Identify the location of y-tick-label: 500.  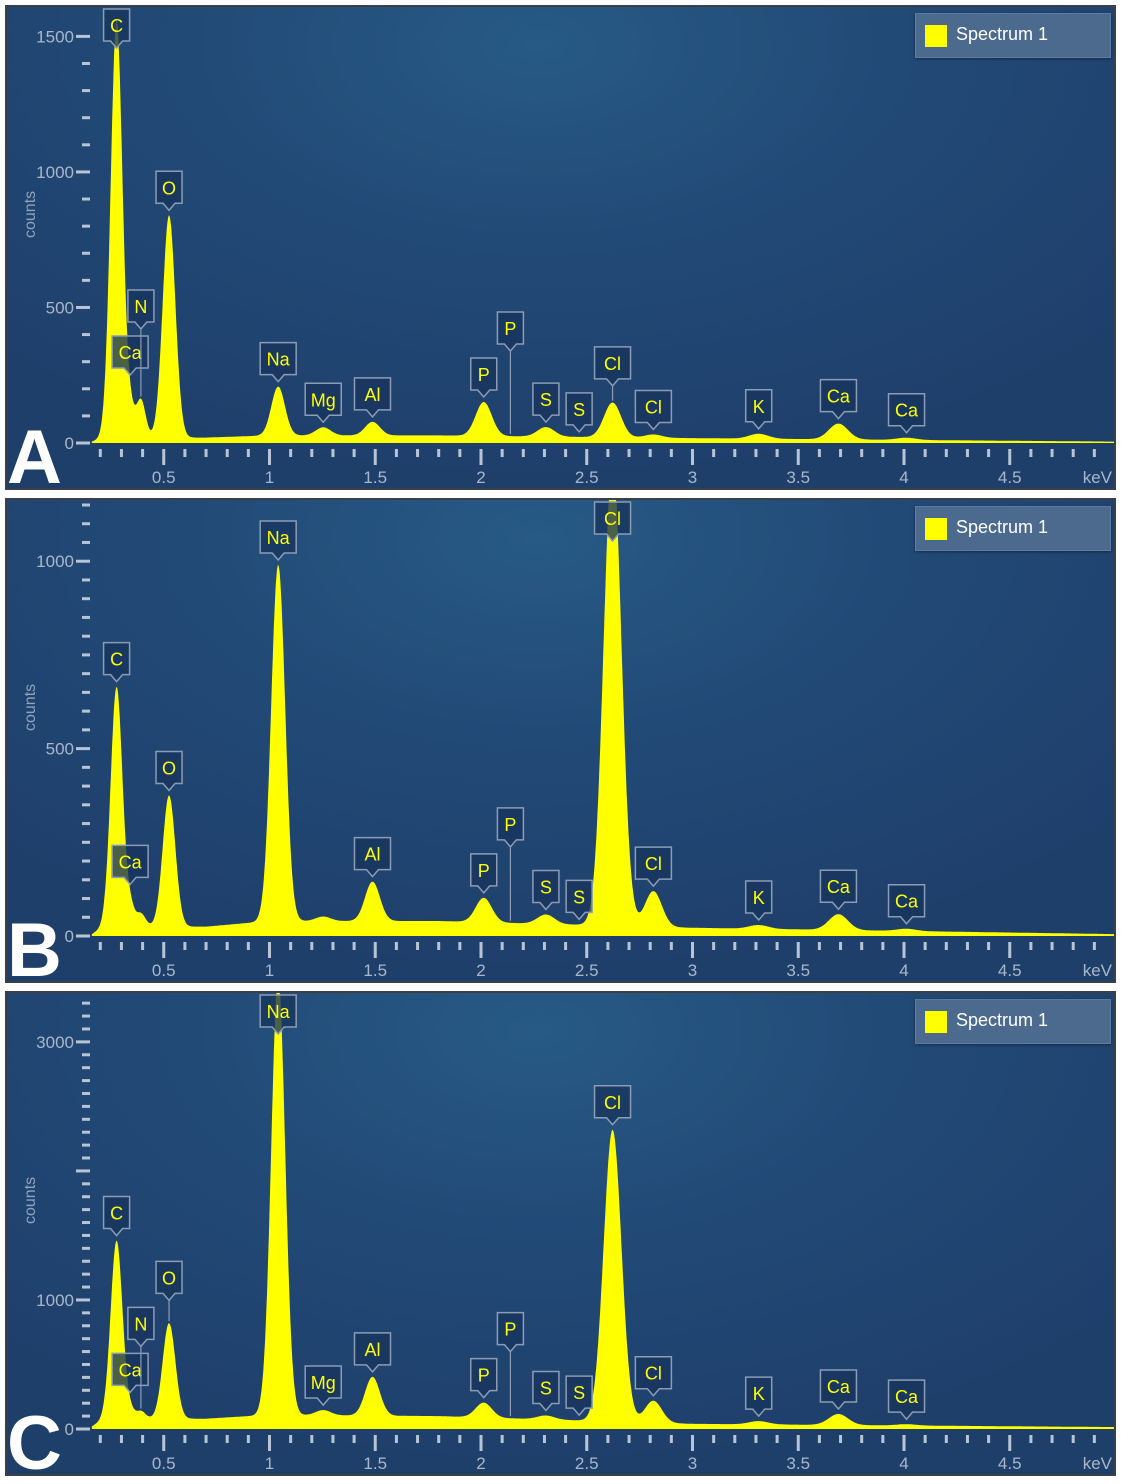
(60, 749).